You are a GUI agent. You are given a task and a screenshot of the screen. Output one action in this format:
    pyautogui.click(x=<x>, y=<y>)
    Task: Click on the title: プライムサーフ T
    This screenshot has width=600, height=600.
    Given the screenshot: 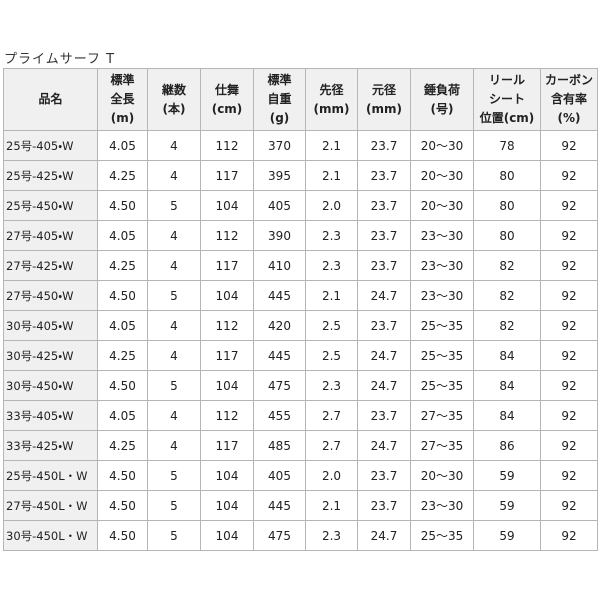 What is the action you would take?
    pyautogui.click(x=60, y=59)
    